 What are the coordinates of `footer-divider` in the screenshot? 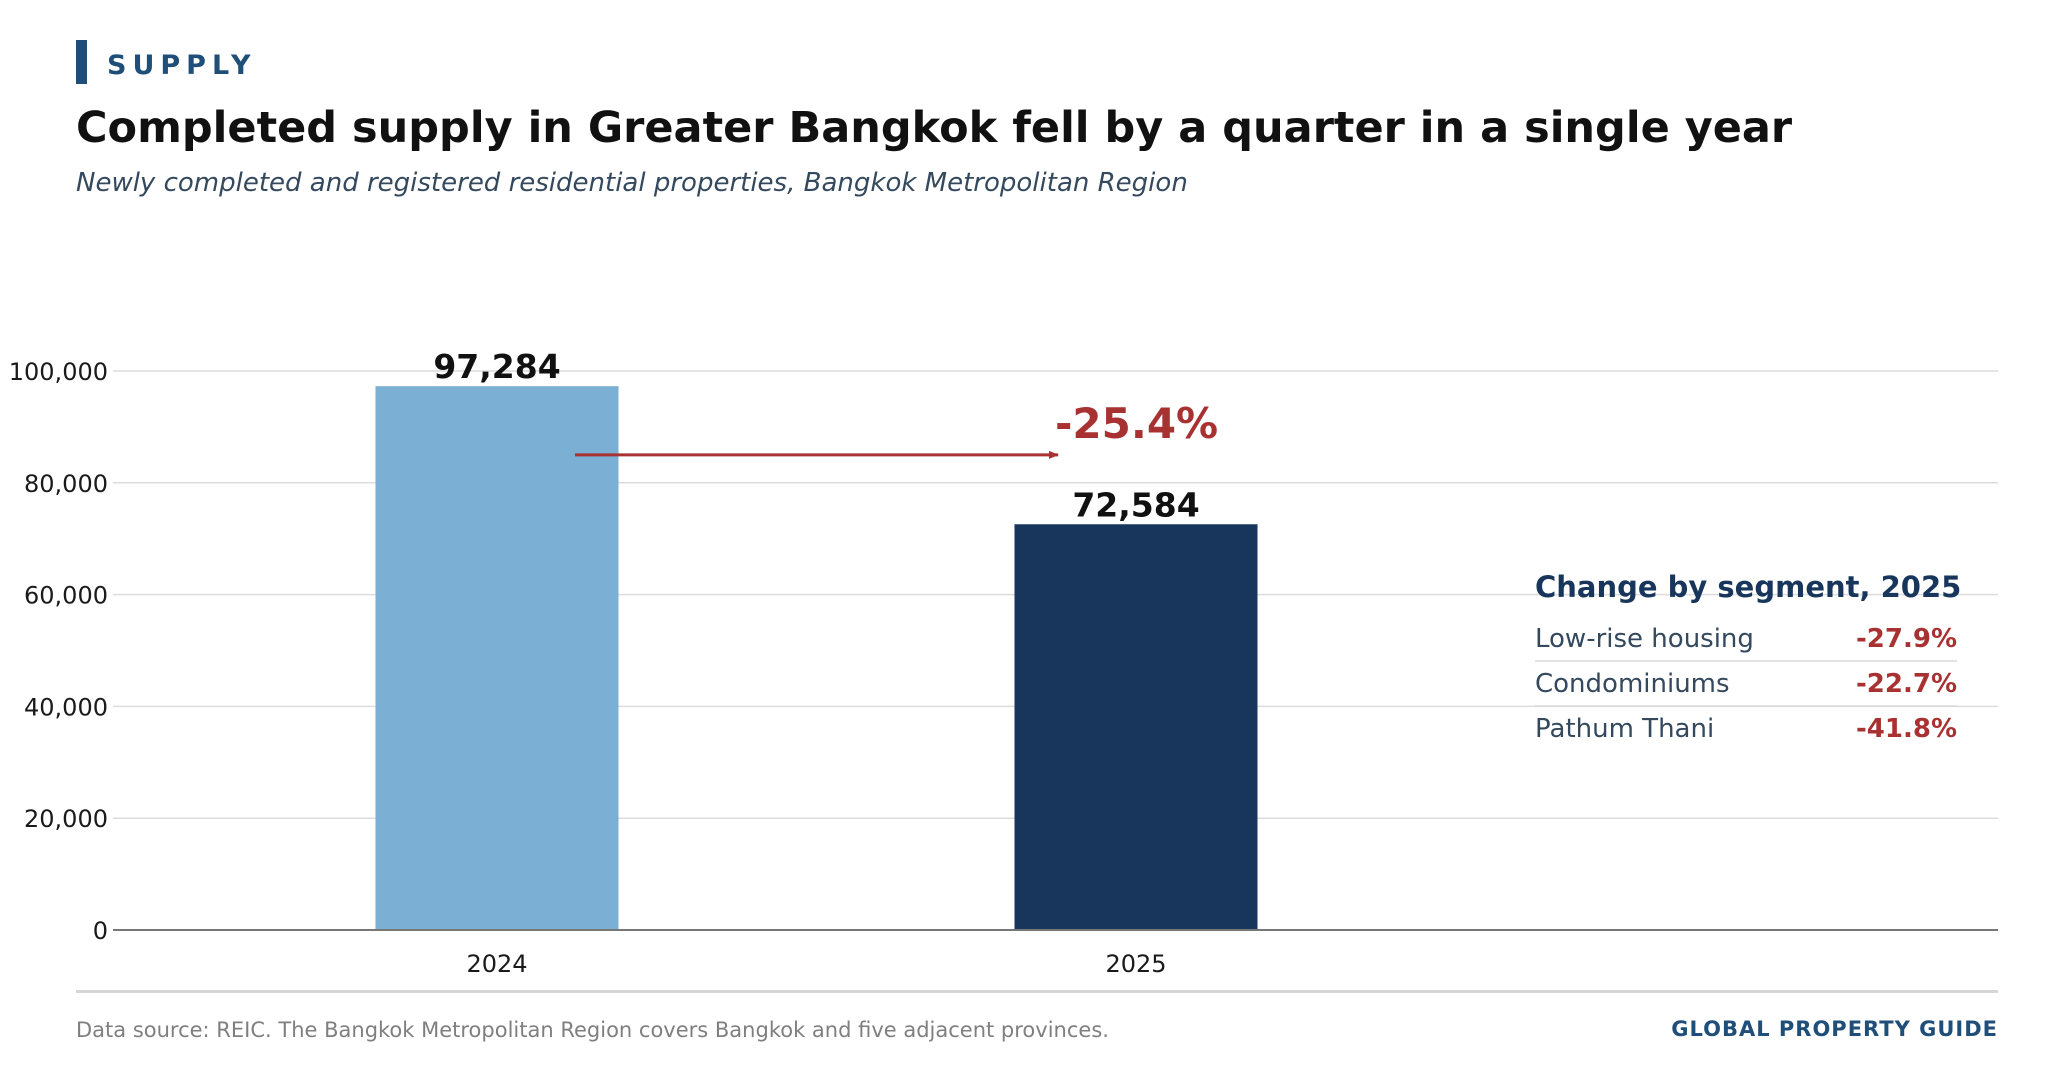 It's located at (1037, 991).